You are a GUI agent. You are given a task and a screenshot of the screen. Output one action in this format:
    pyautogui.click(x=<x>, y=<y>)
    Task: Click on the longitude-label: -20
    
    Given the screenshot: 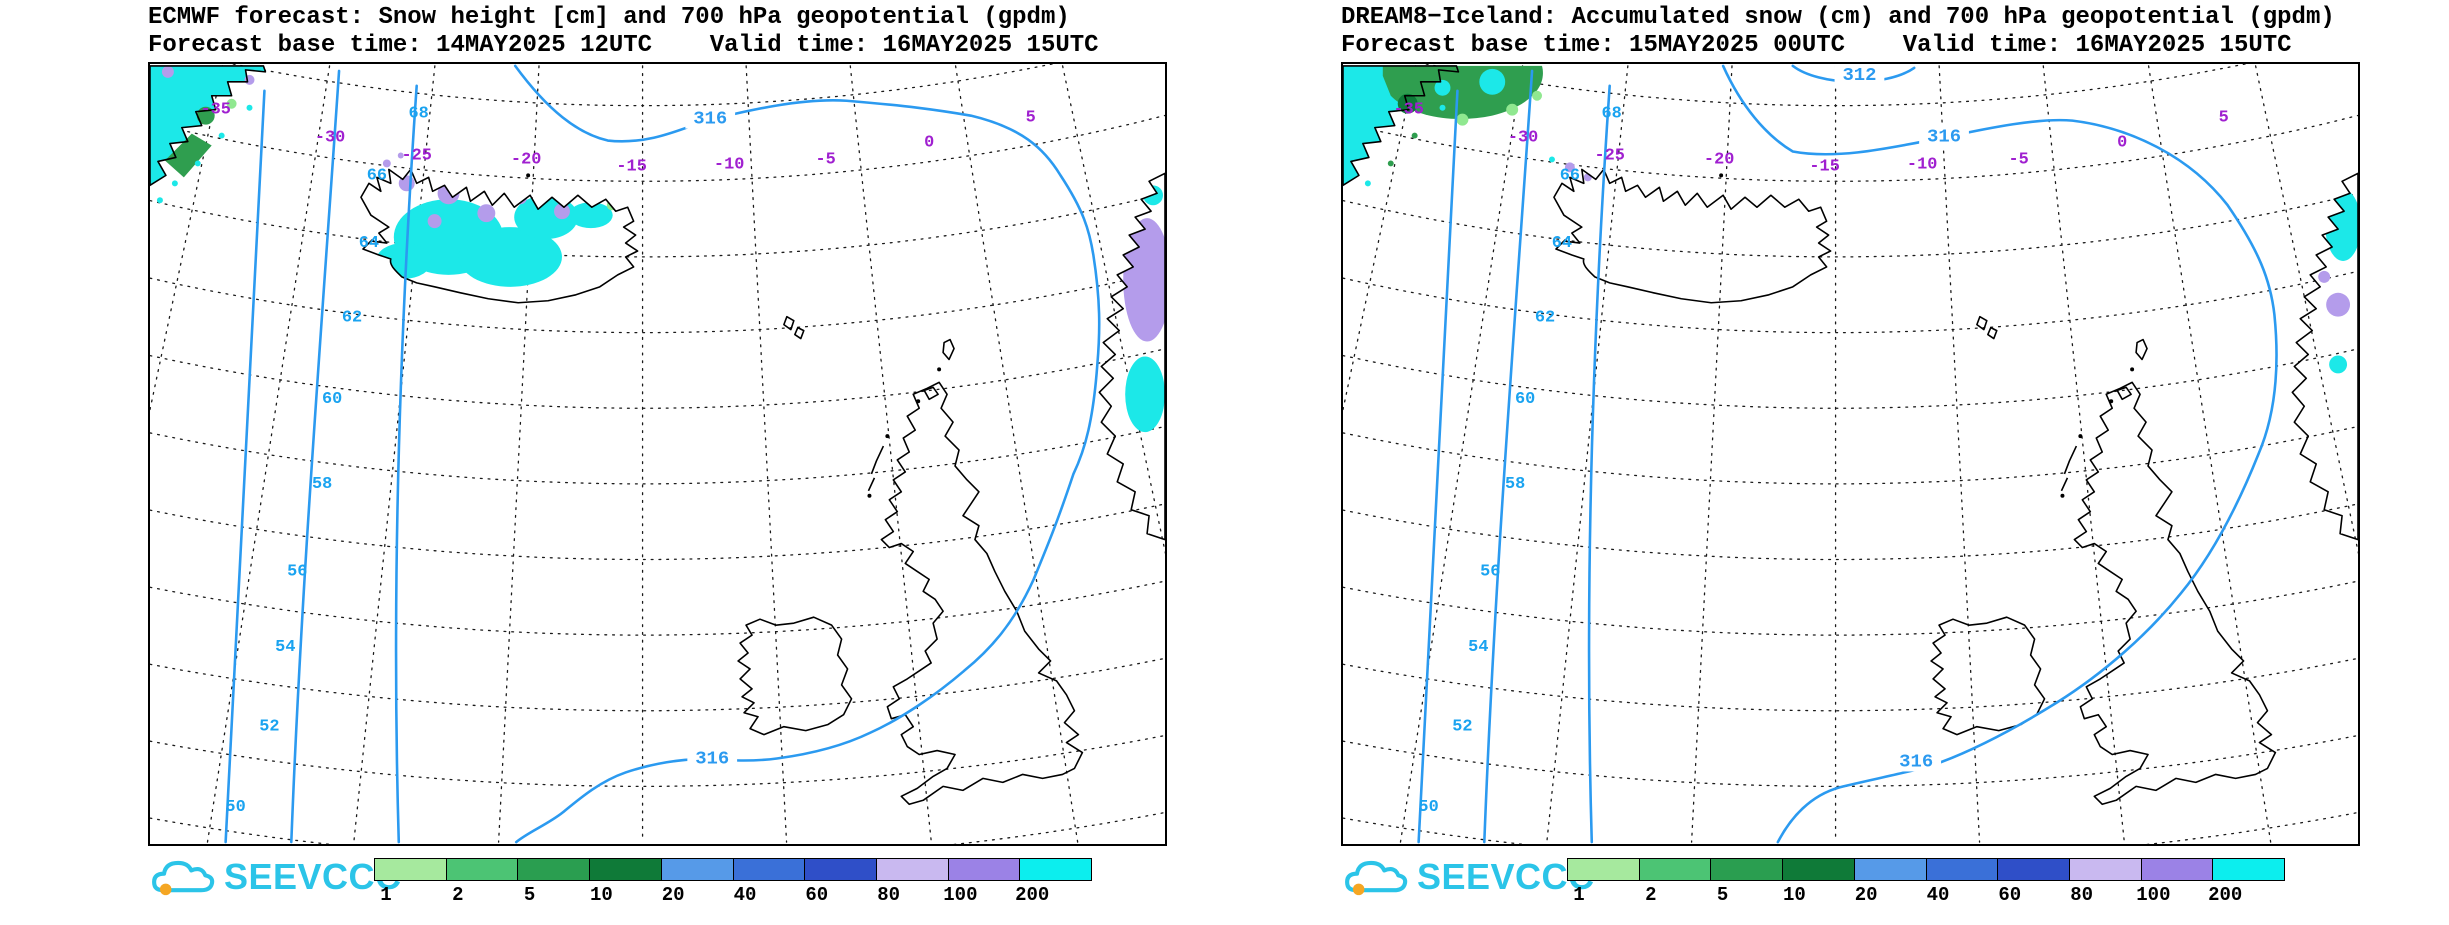 What is the action you would take?
    pyautogui.click(x=526, y=159)
    